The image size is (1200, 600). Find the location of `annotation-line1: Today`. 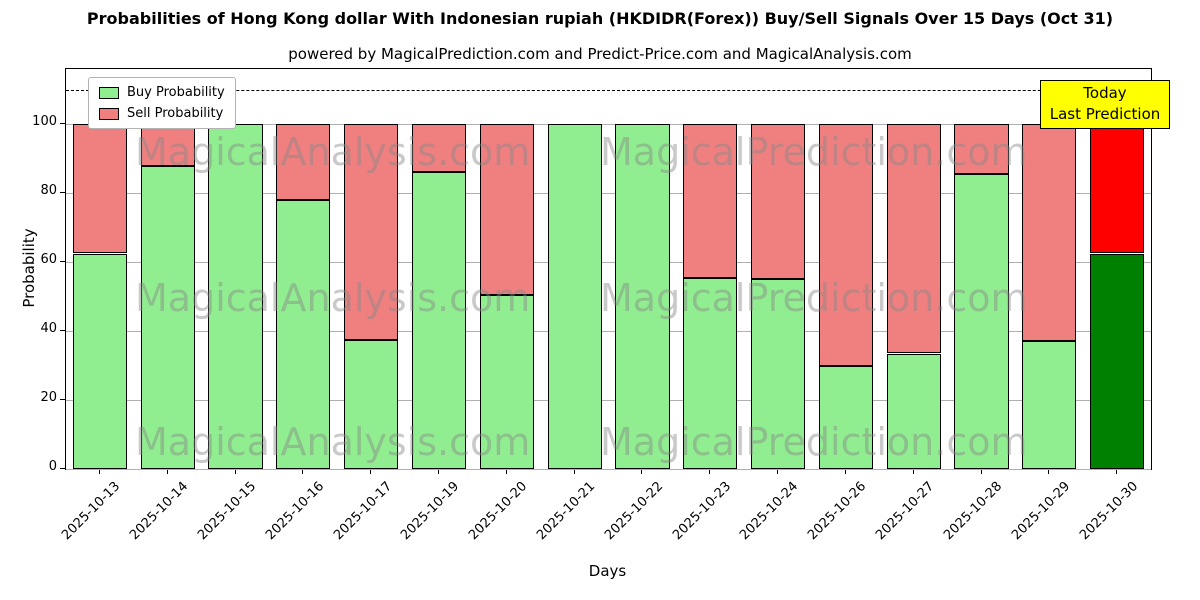

annotation-line1: Today is located at coordinates (1105, 93).